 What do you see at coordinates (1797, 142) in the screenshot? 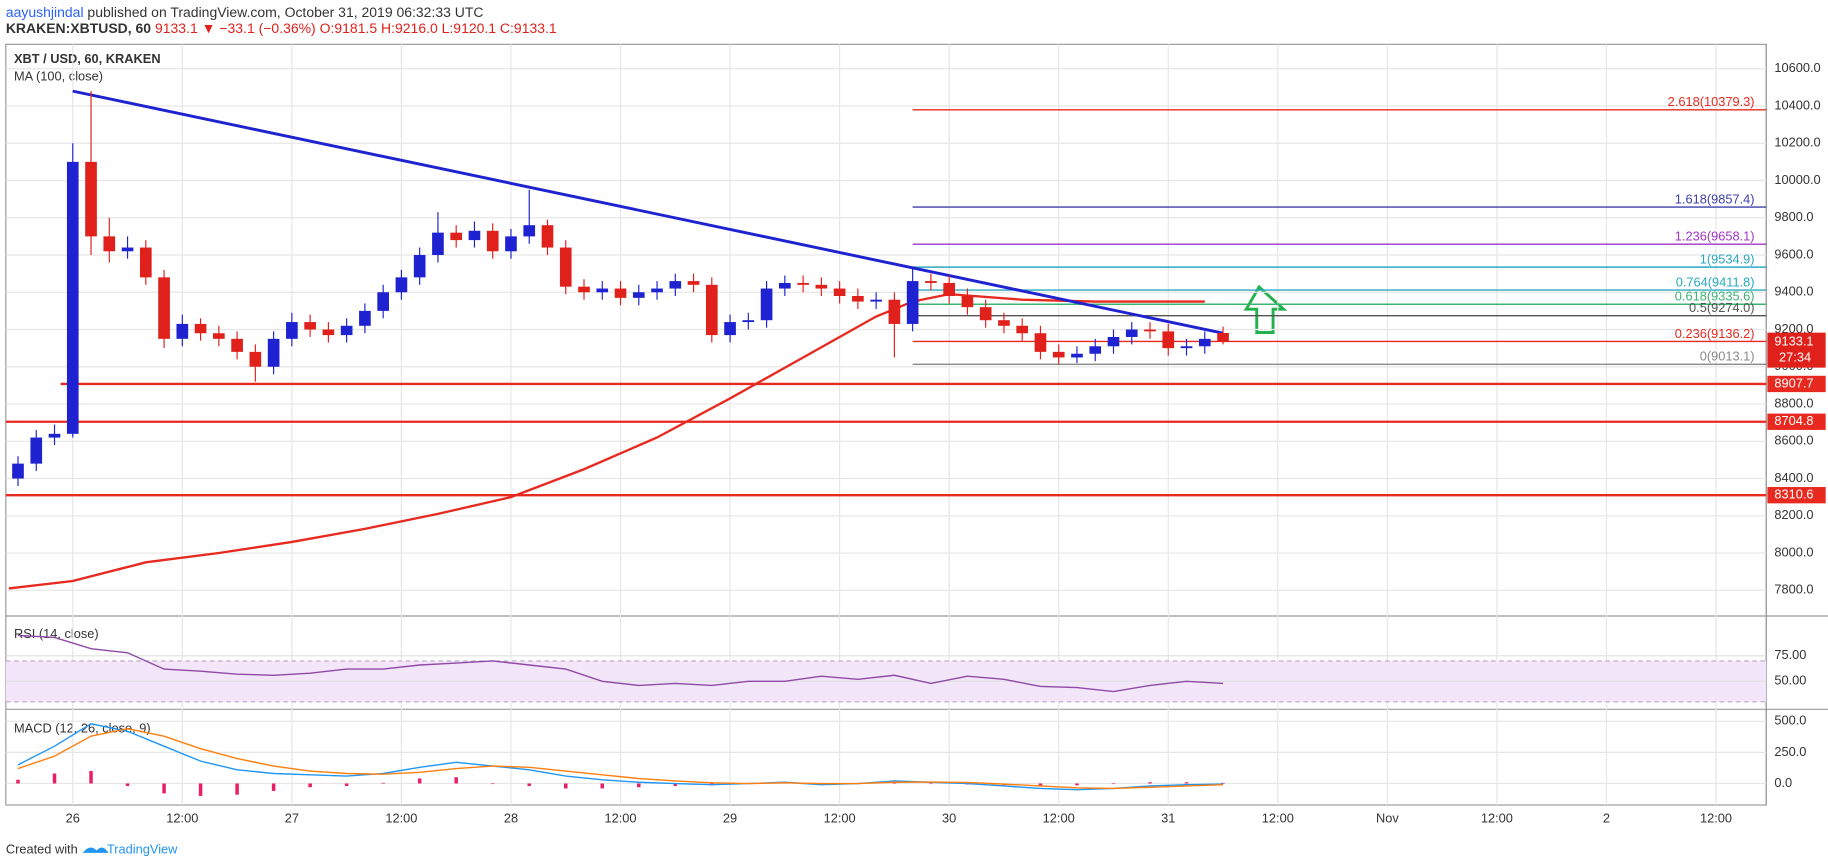
I see `y-tick-label: 10200.0` at bounding box center [1797, 142].